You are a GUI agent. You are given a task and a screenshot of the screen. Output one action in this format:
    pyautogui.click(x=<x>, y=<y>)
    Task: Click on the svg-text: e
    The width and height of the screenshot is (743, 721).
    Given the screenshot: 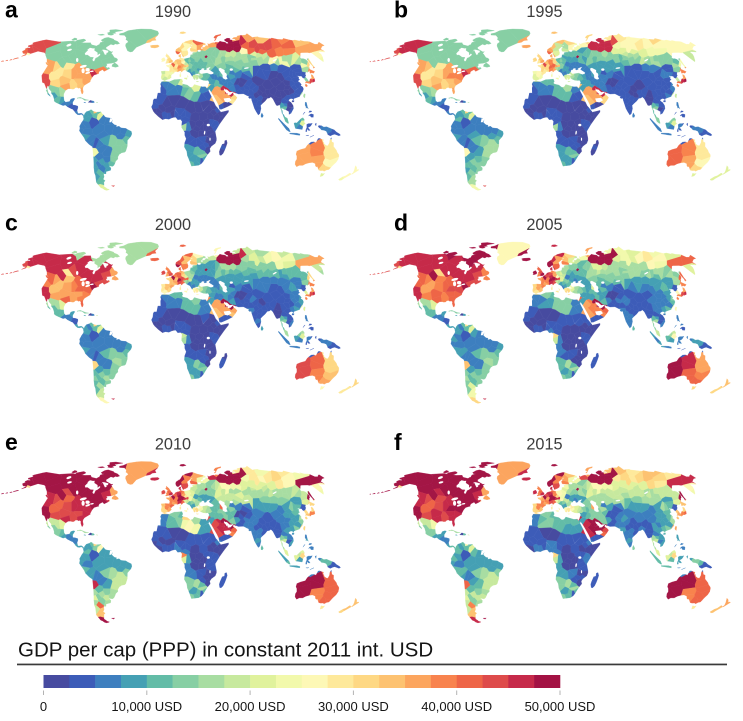 What is the action you would take?
    pyautogui.click(x=11, y=442)
    